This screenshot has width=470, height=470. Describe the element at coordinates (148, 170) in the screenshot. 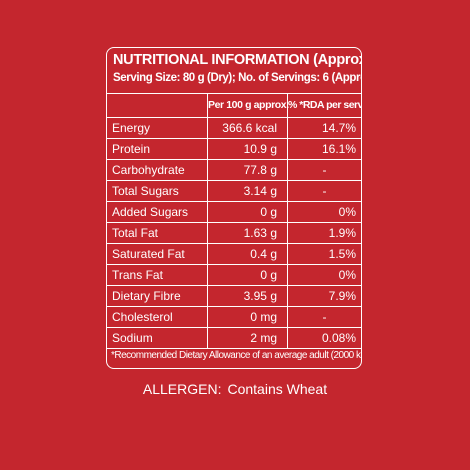

I see `nutrient-name: Carbohydrate` at that location.